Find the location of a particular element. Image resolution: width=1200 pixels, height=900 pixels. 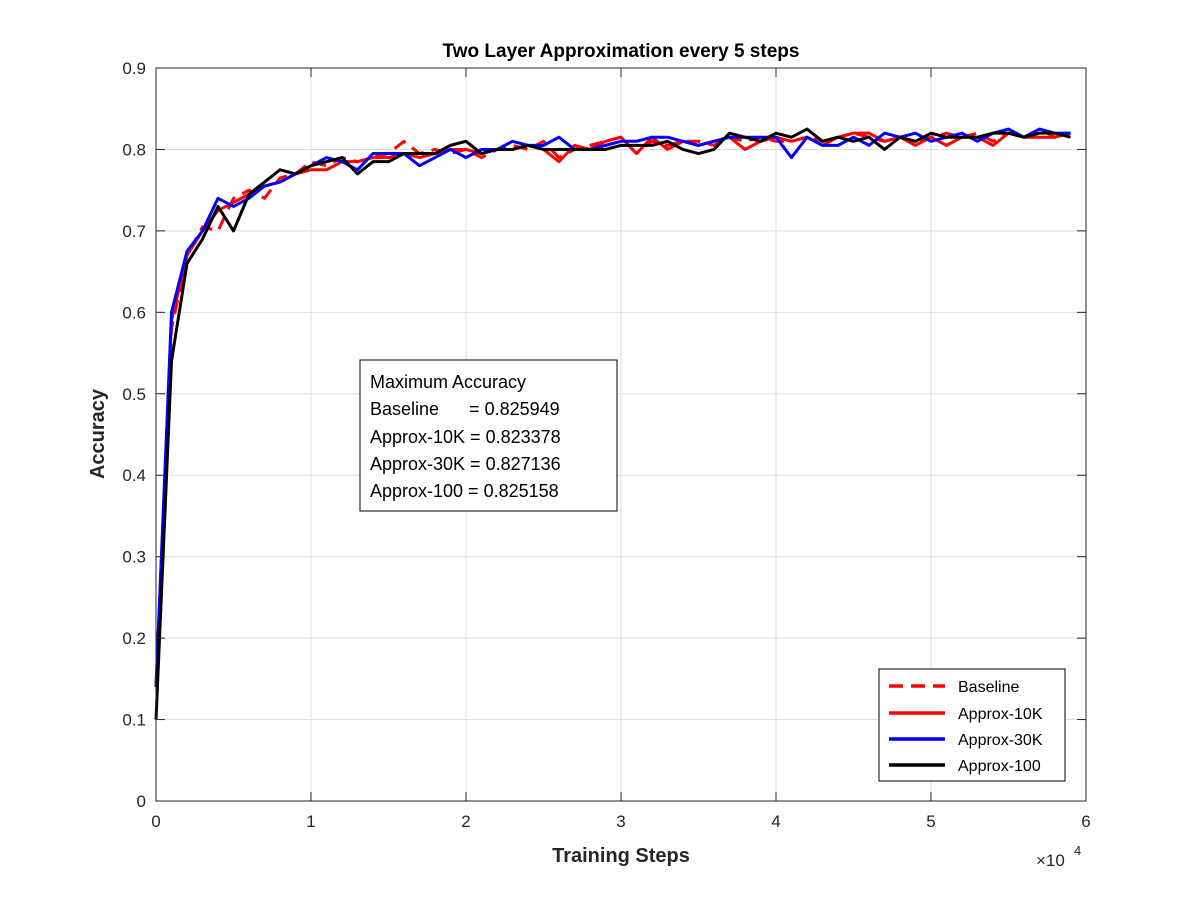

x-multiplier-exponent: 4 is located at coordinates (1077, 850).